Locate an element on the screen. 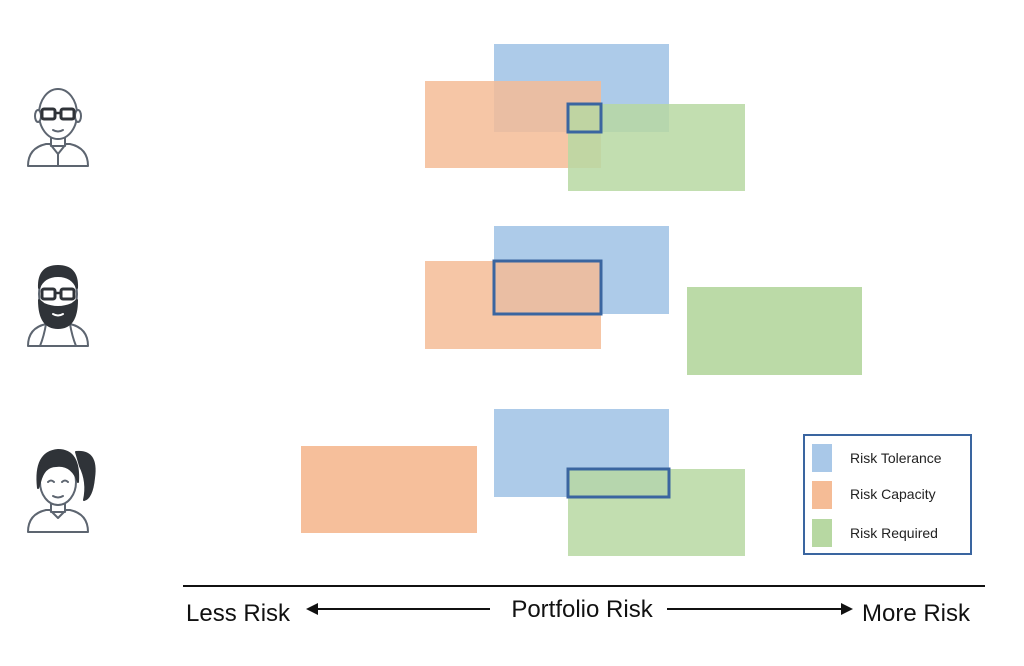 Image resolution: width=1024 pixels, height=666 pixels. legend-item-risk-required: Risk Required is located at coordinates (875, 533).